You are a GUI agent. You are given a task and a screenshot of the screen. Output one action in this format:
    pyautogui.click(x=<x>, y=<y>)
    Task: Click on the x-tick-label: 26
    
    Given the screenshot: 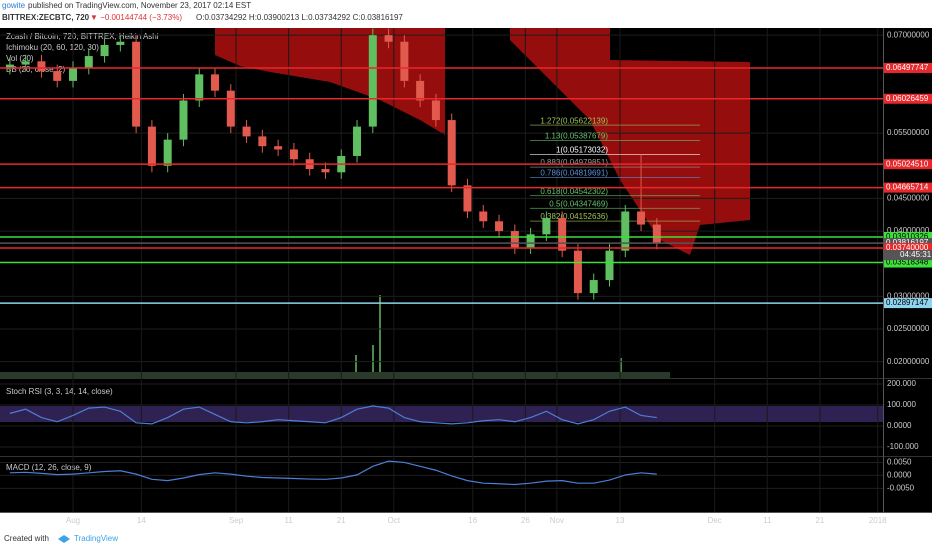 What is the action you would take?
    pyautogui.click(x=525, y=520)
    